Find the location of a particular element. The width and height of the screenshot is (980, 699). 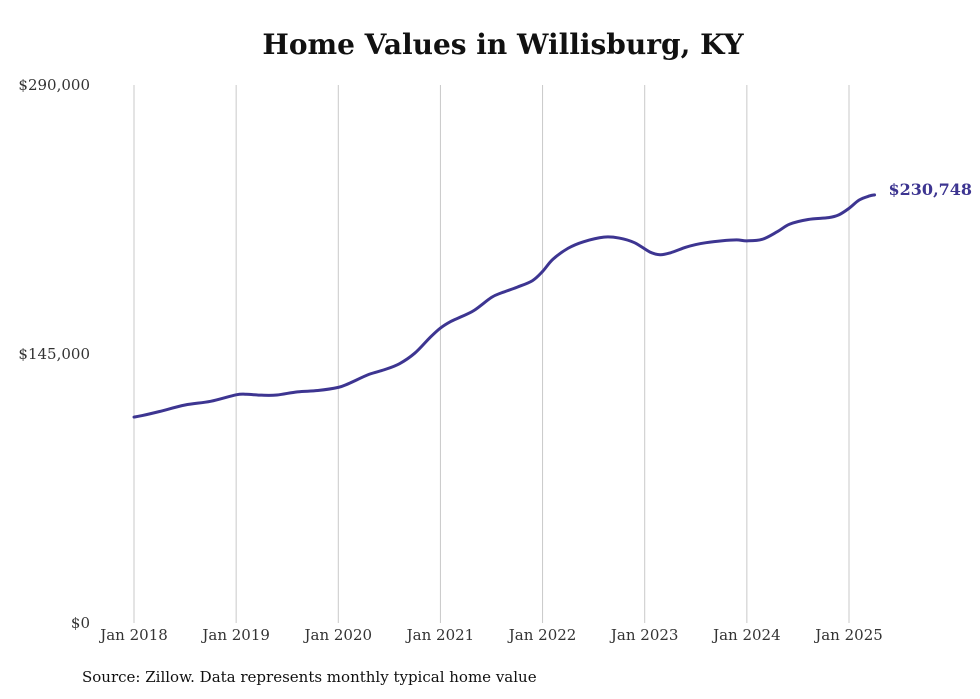

x-tick-label: Jan 2024 is located at coordinates (746, 635).